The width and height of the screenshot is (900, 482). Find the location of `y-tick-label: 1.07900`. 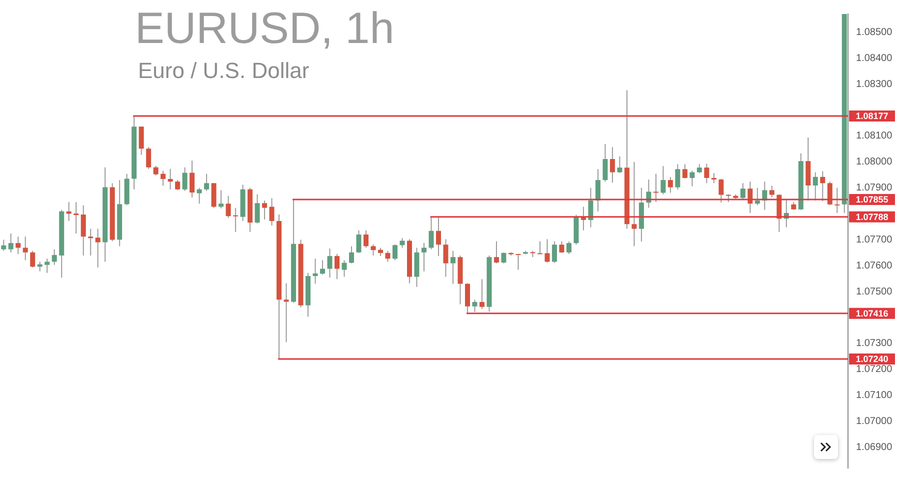

y-tick-label: 1.07900 is located at coordinates (874, 188).